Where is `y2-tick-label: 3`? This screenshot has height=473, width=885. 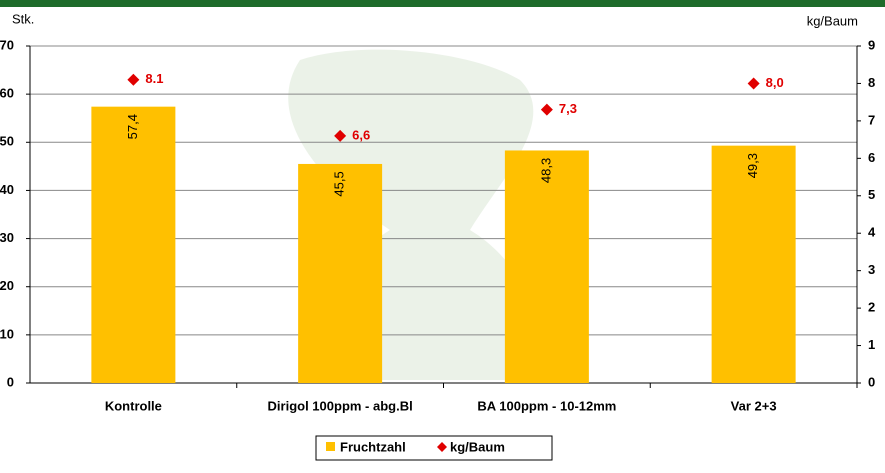 y2-tick-label: 3 is located at coordinates (871, 269).